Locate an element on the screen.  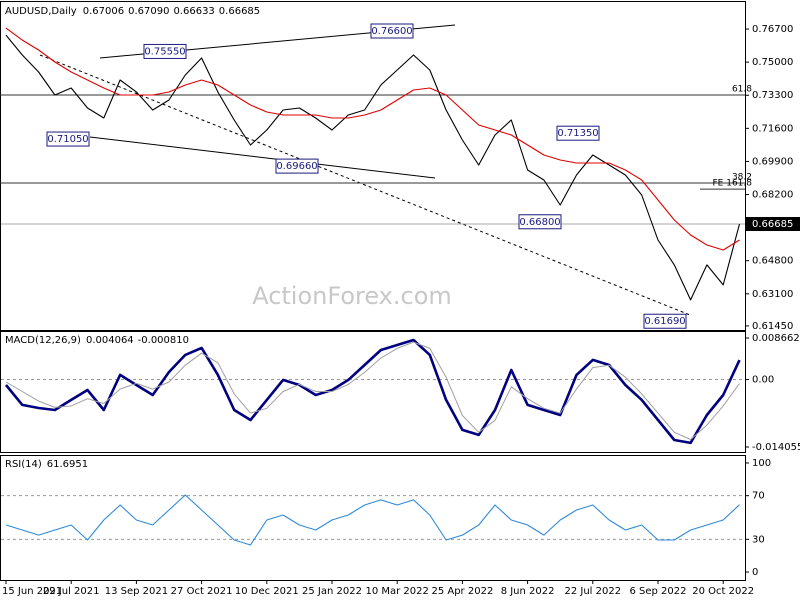
rsi-header: RSI(14) 61.6951 is located at coordinates (46, 464).